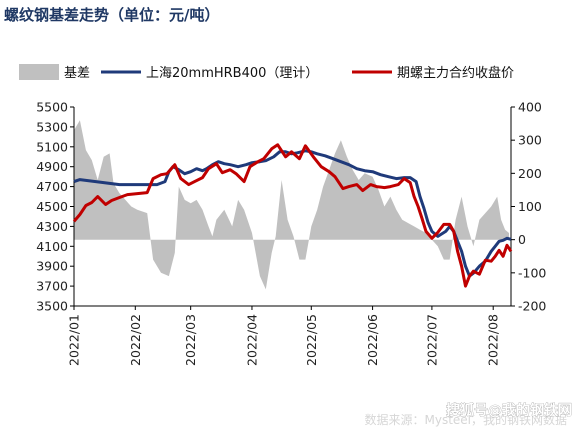 The height and width of the screenshot is (433, 585). What do you see at coordinates (190, 340) in the screenshot?
I see `x-tick-label: 2022/03` at bounding box center [190, 340].